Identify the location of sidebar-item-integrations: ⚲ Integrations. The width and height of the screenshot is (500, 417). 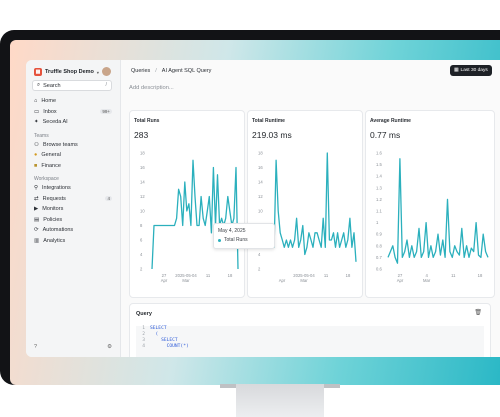
(73, 188).